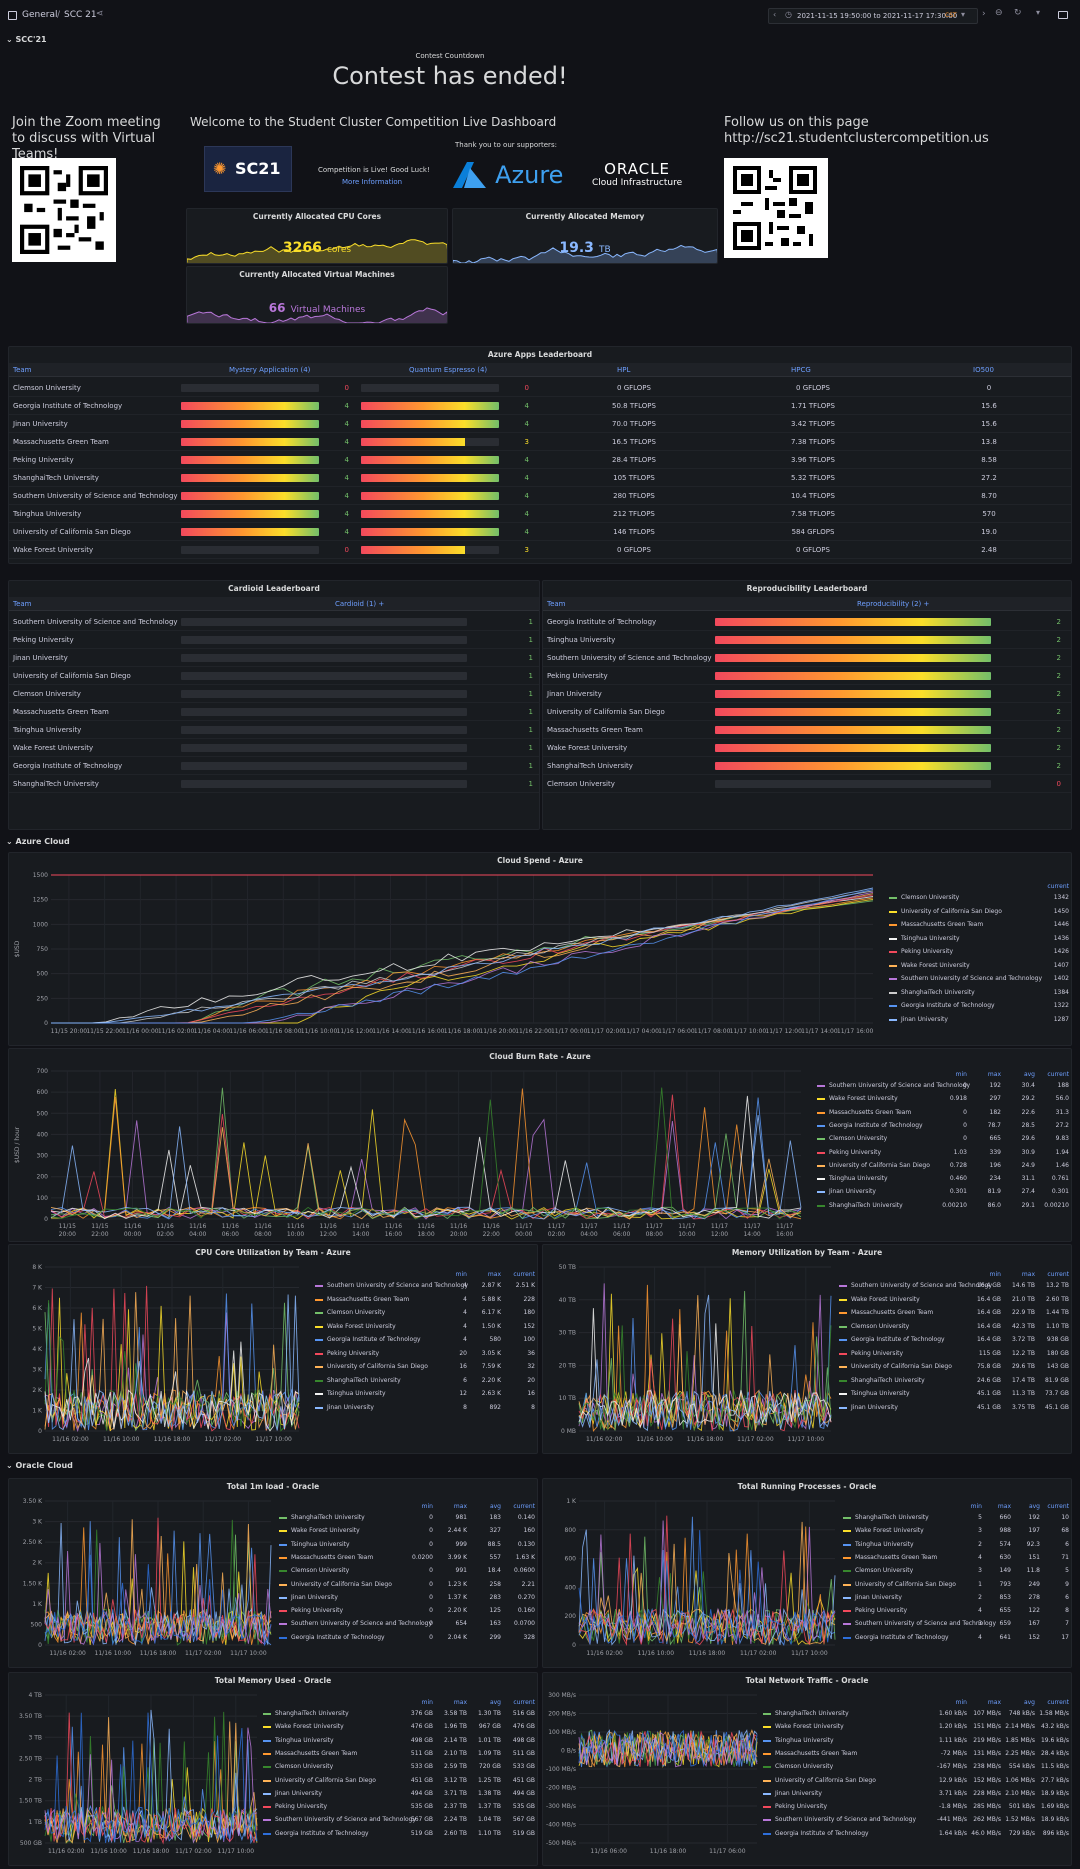  What do you see at coordinates (585, 236) in the screenshot?
I see `memory-stat-panel: Currently Allocated Memory 19.3 TB` at bounding box center [585, 236].